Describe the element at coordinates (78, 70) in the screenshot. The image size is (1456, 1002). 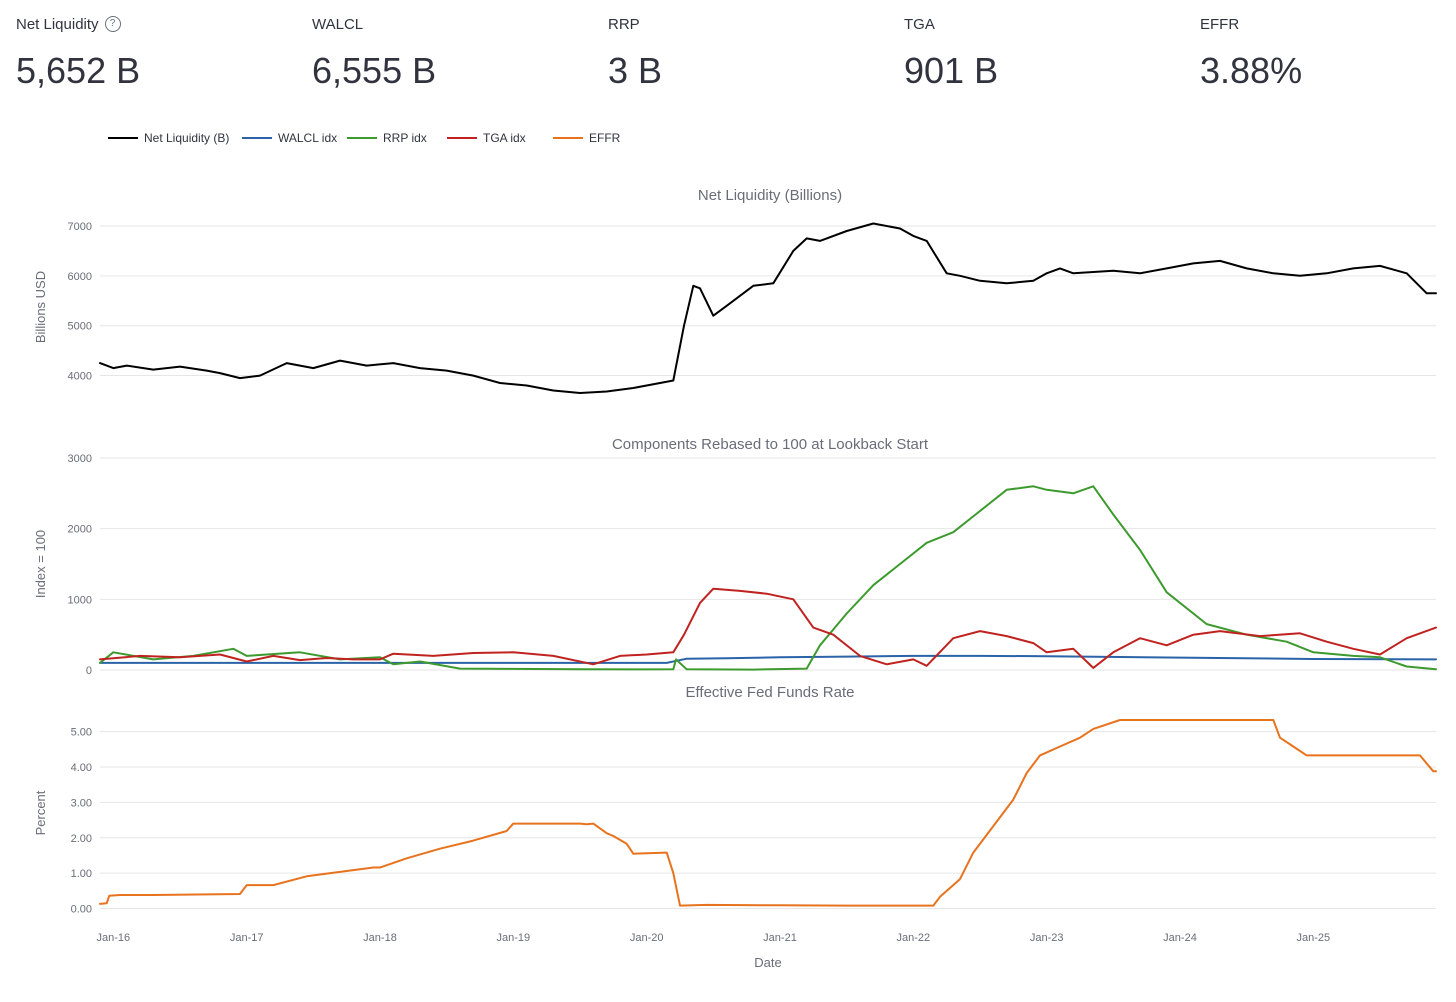
I see `metric-value: 5,652 B` at that location.